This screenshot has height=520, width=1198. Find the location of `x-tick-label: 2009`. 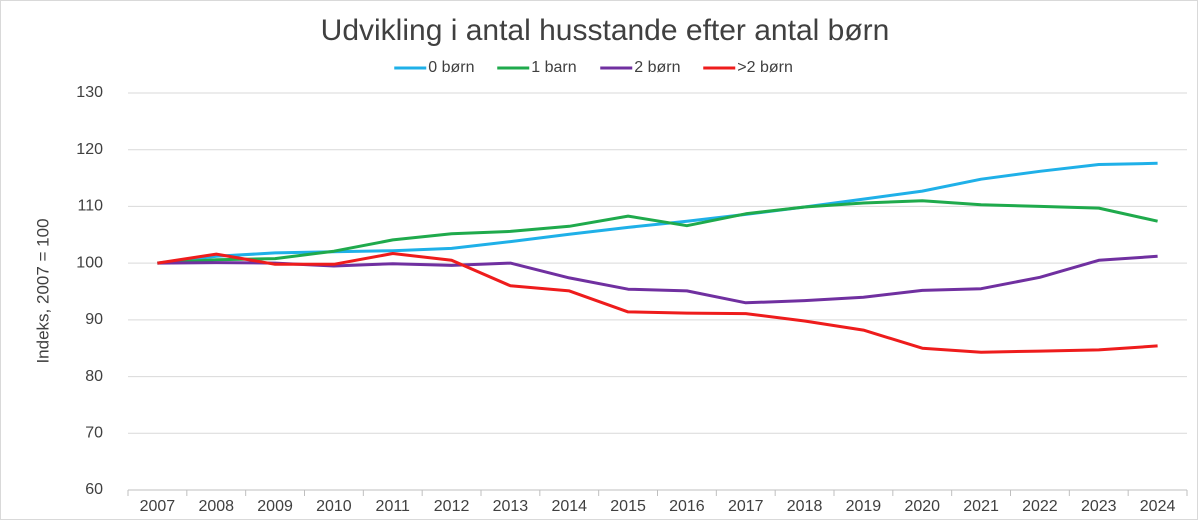

x-tick-label: 2009 is located at coordinates (275, 506).